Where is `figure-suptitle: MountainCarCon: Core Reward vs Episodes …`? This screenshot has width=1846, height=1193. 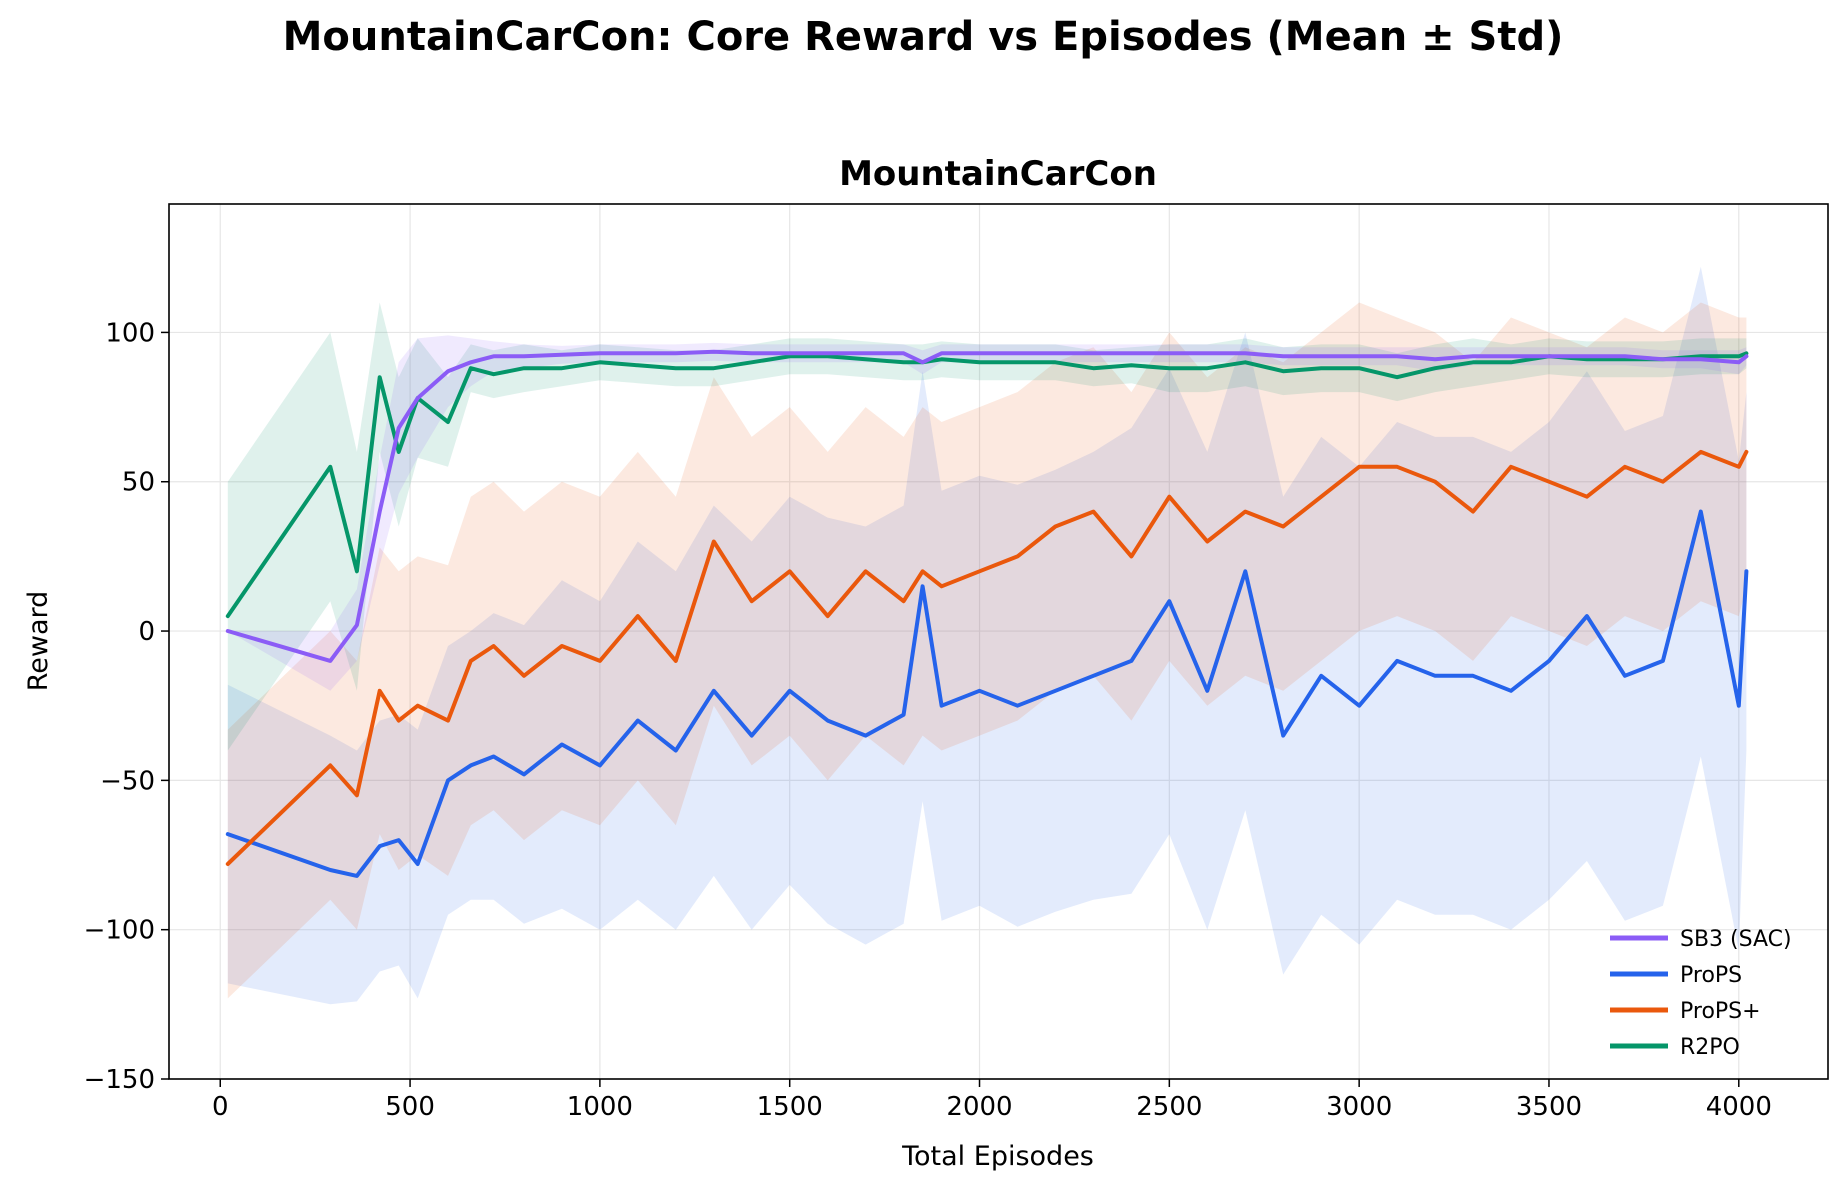
figure-suptitle: MountainCarCon: Core Reward vs Episodes … is located at coordinates (923, 37).